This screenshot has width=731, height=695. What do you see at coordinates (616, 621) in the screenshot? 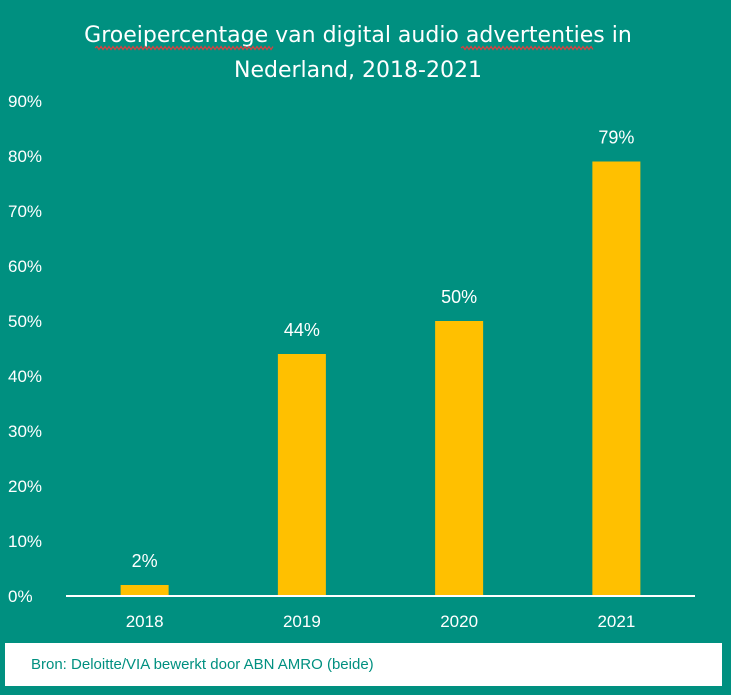
I see `x-tick-label-2021: 2021` at bounding box center [616, 621].